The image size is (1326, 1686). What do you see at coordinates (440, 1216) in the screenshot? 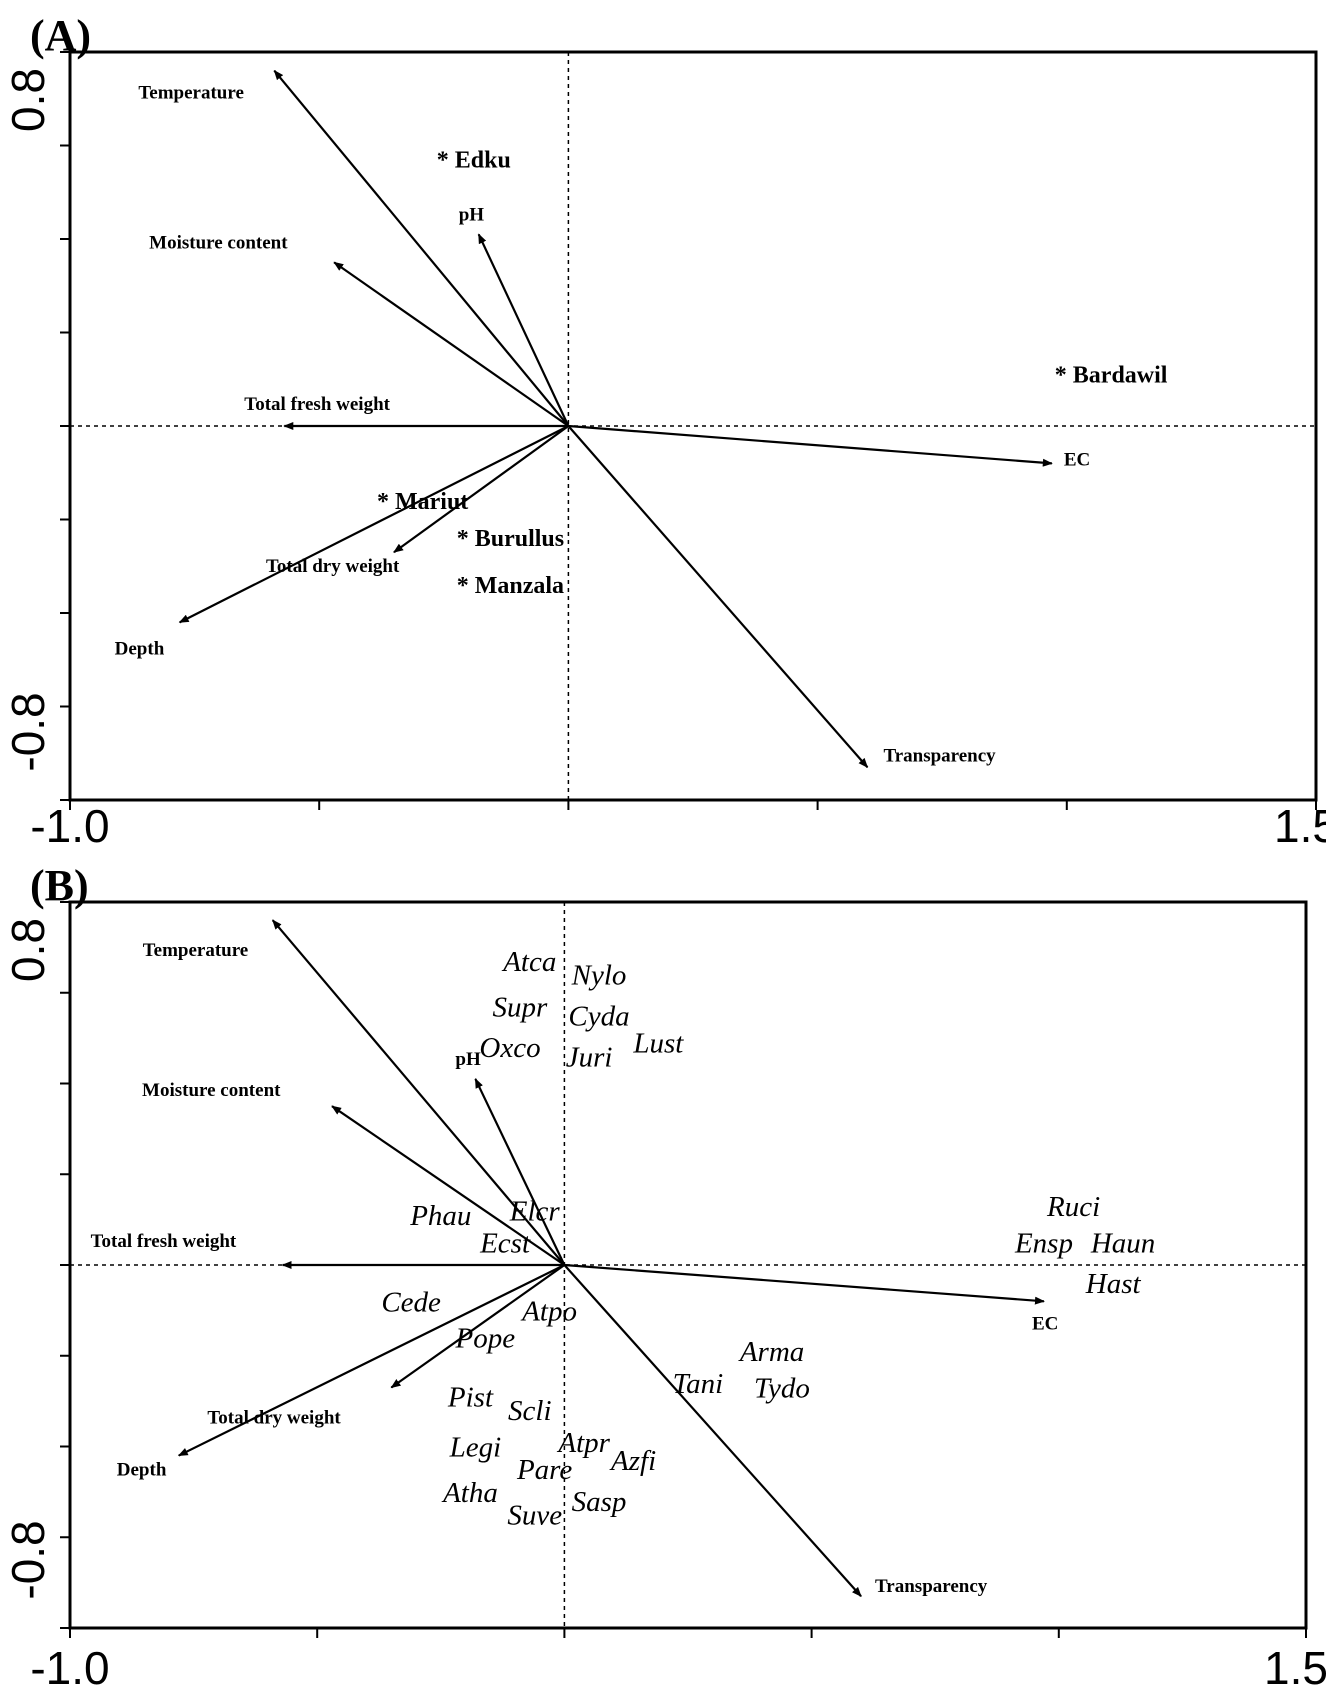
I see `species-label-phau: Phau` at bounding box center [440, 1216].